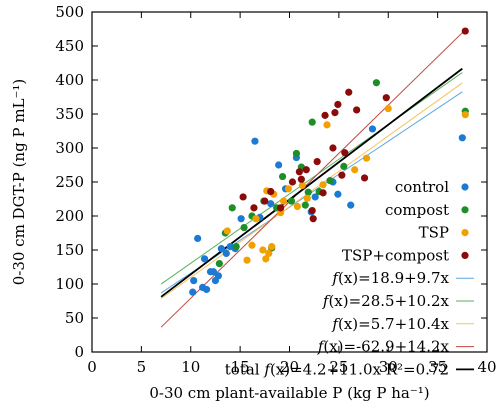 This screenshot has height=413, width=500. What do you see at coordinates (395, 255) in the screenshot?
I see `legend-label-3: TSP+compost` at bounding box center [395, 255].